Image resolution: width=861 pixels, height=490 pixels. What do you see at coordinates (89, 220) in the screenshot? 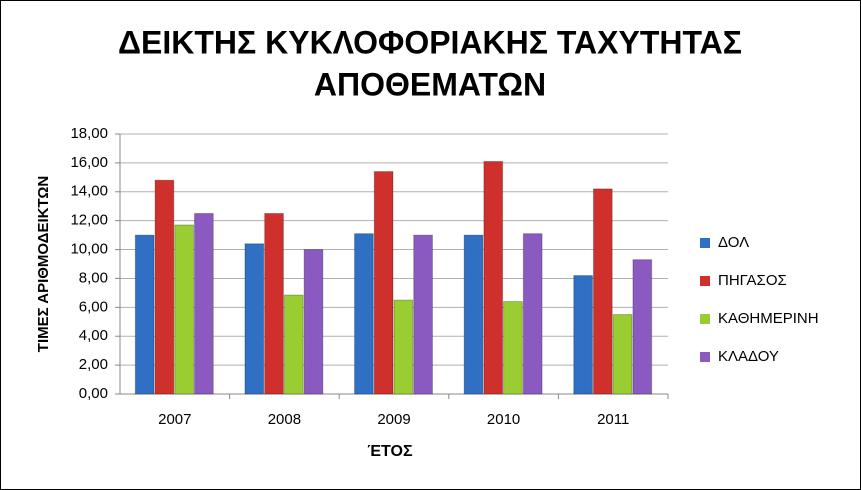
I see `y-tick-label: 12,00` at bounding box center [89, 220].